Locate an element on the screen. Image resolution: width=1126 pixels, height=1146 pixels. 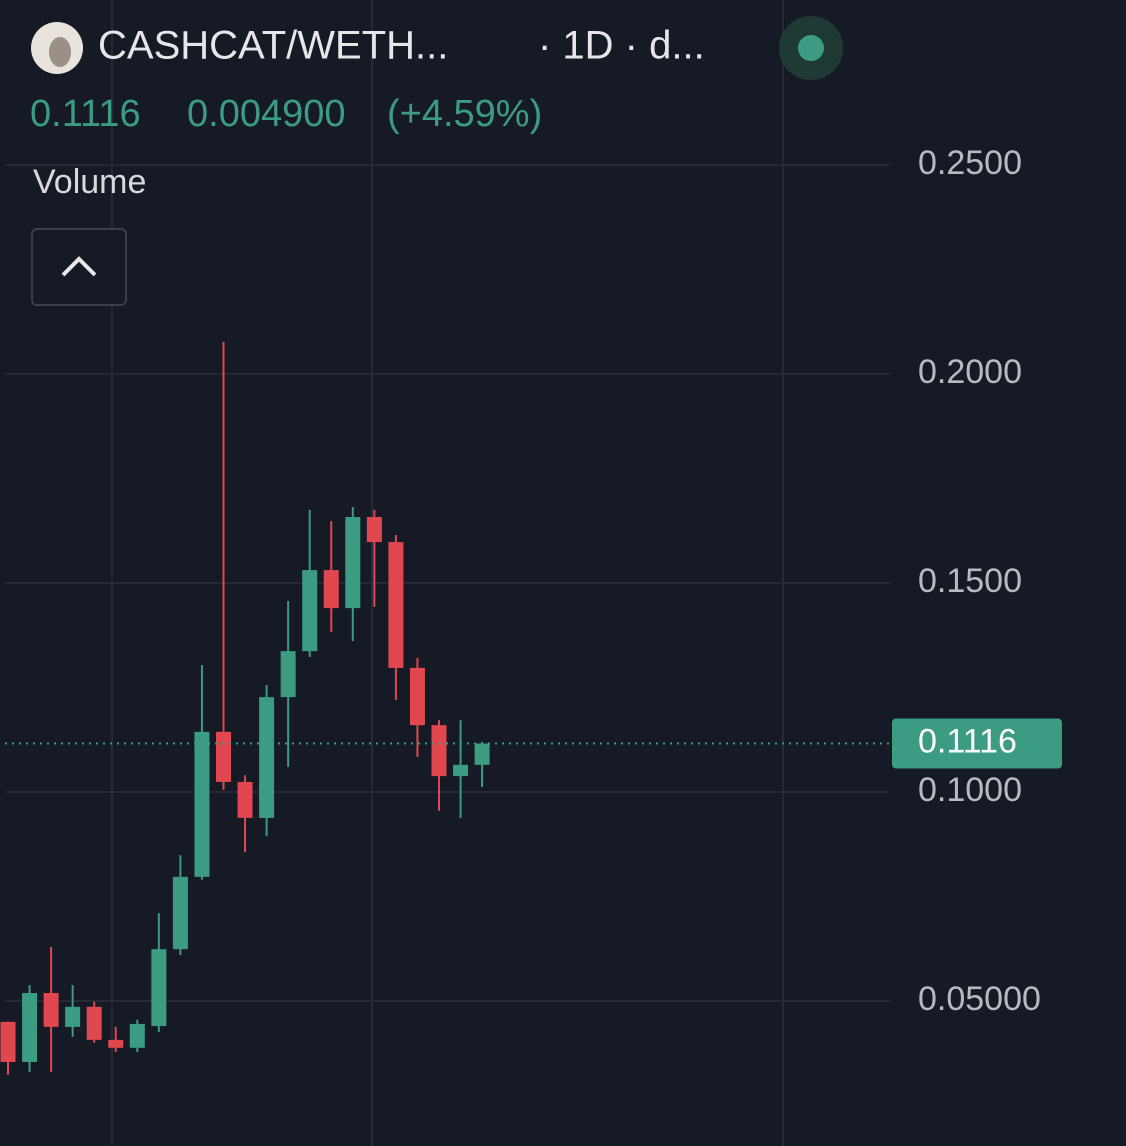
y-tick-label: 0.2500 is located at coordinates (970, 163).